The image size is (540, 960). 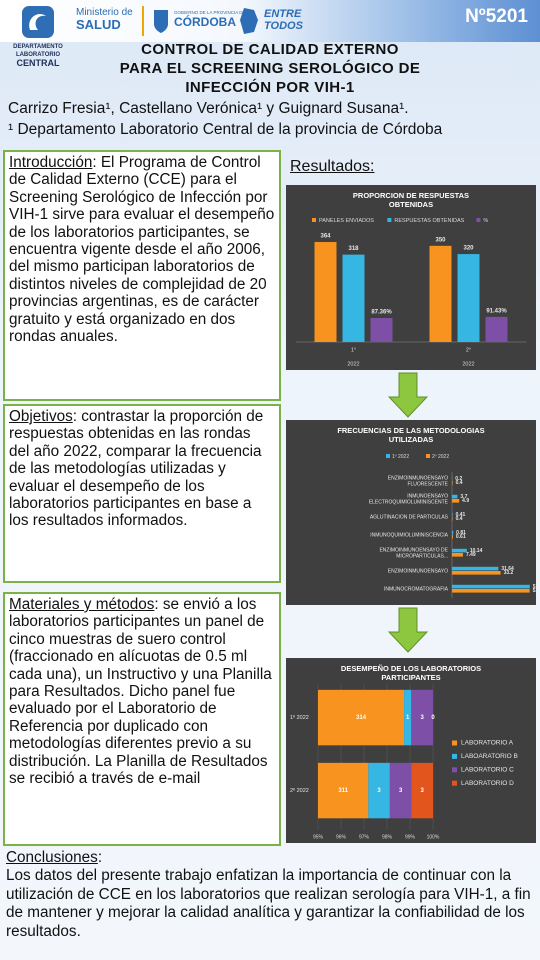 What do you see at coordinates (416, 589) in the screenshot?
I see `y-tick-label: INMUNOCROMATOGRAFIA` at bounding box center [416, 589].